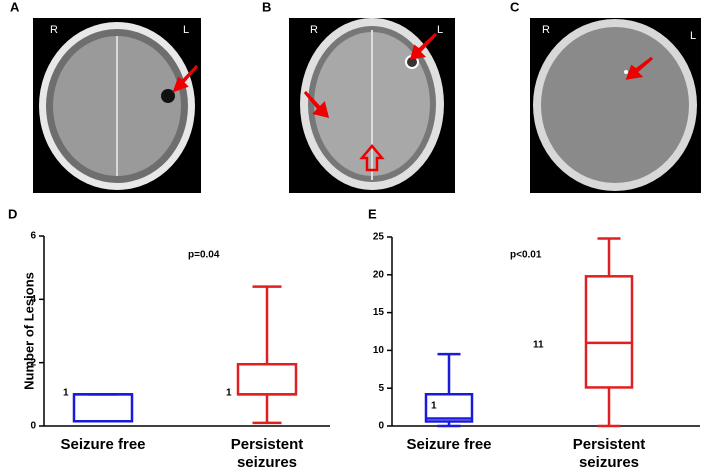 The width and height of the screenshot is (709, 471). I want to click on panel-label: C, so click(515, 7).